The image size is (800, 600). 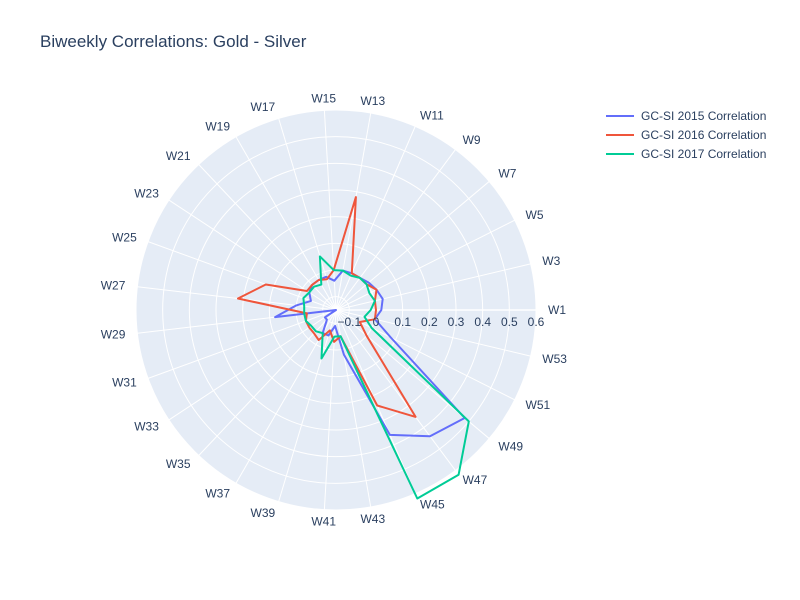 What do you see at coordinates (178, 464) in the screenshot?
I see `angular-tick-label: W35` at bounding box center [178, 464].